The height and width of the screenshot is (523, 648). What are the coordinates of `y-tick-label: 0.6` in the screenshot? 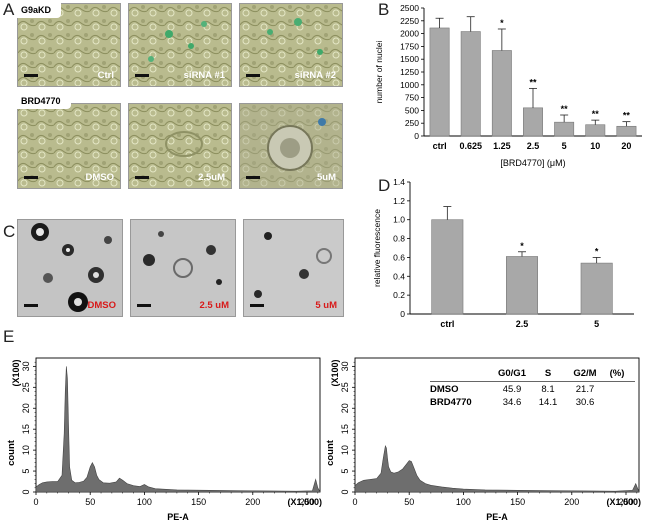 It's located at (399, 257).